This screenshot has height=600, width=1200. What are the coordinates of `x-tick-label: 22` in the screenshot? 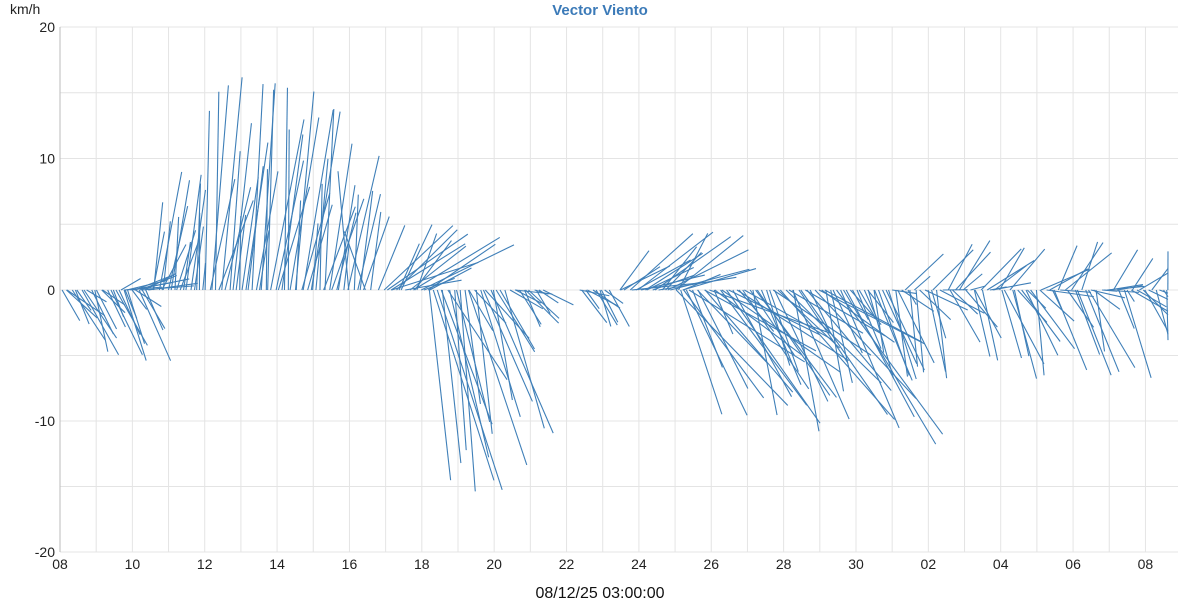 It's located at (567, 564).